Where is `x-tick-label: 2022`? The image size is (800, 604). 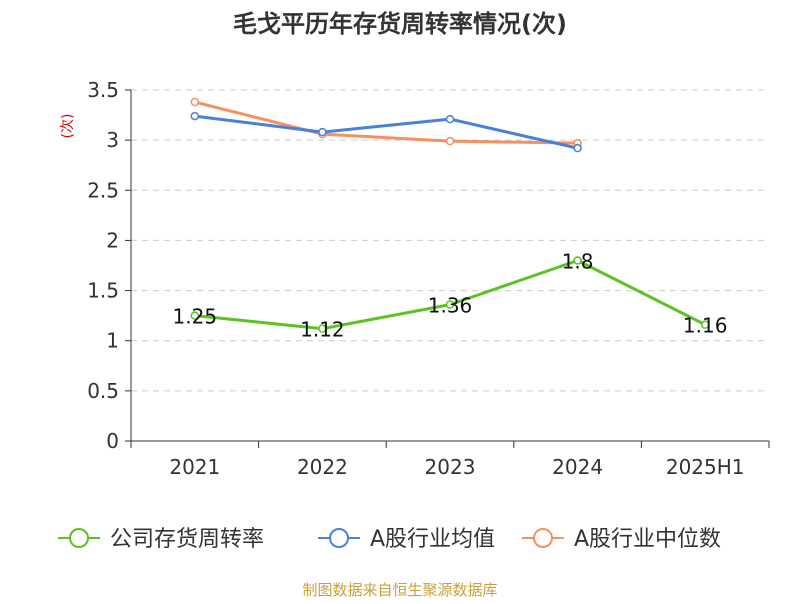
x-tick-label: 2022 is located at coordinates (322, 467).